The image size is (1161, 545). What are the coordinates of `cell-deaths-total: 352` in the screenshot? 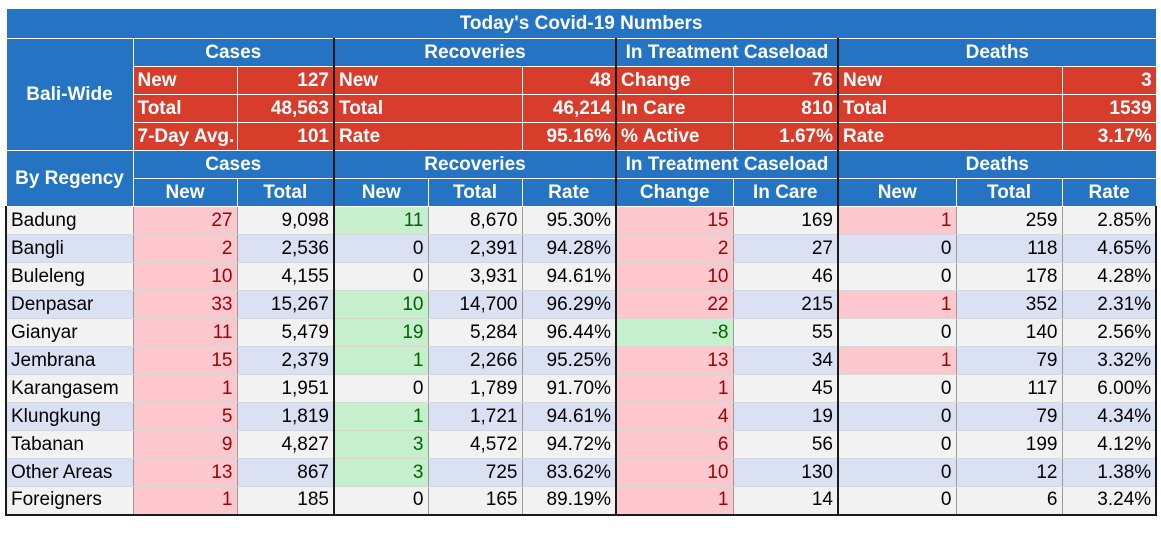 It's located at (1009, 304).